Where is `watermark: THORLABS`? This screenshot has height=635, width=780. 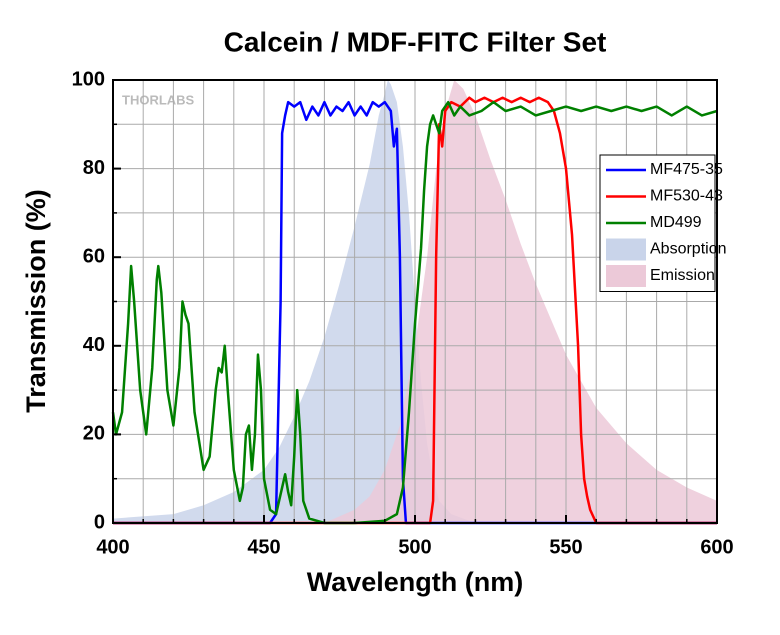
watermark: THORLABS is located at coordinates (158, 99).